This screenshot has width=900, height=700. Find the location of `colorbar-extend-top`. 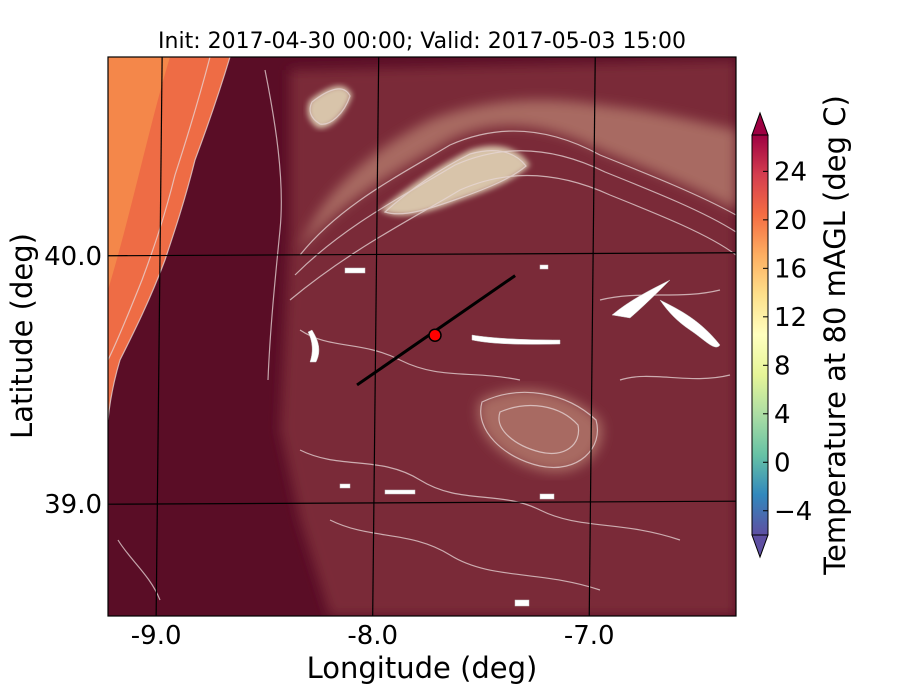

colorbar-extend-top is located at coordinates (760, 123).